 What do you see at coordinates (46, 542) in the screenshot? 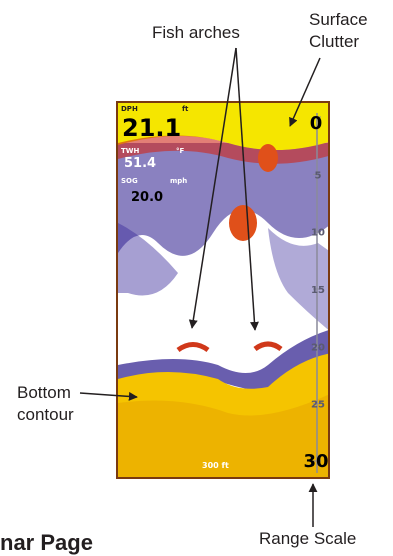
I see `page-heading: nar Page` at bounding box center [46, 542].